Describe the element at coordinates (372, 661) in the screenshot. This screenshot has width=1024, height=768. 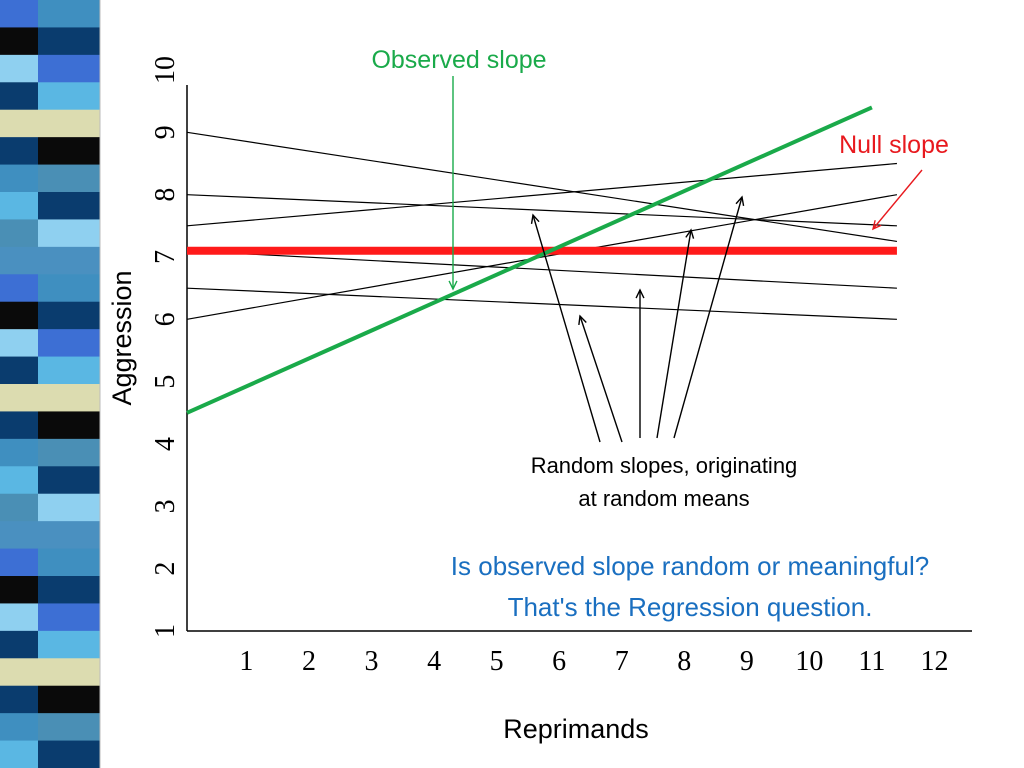
I see `x-tick-label: 3` at that location.